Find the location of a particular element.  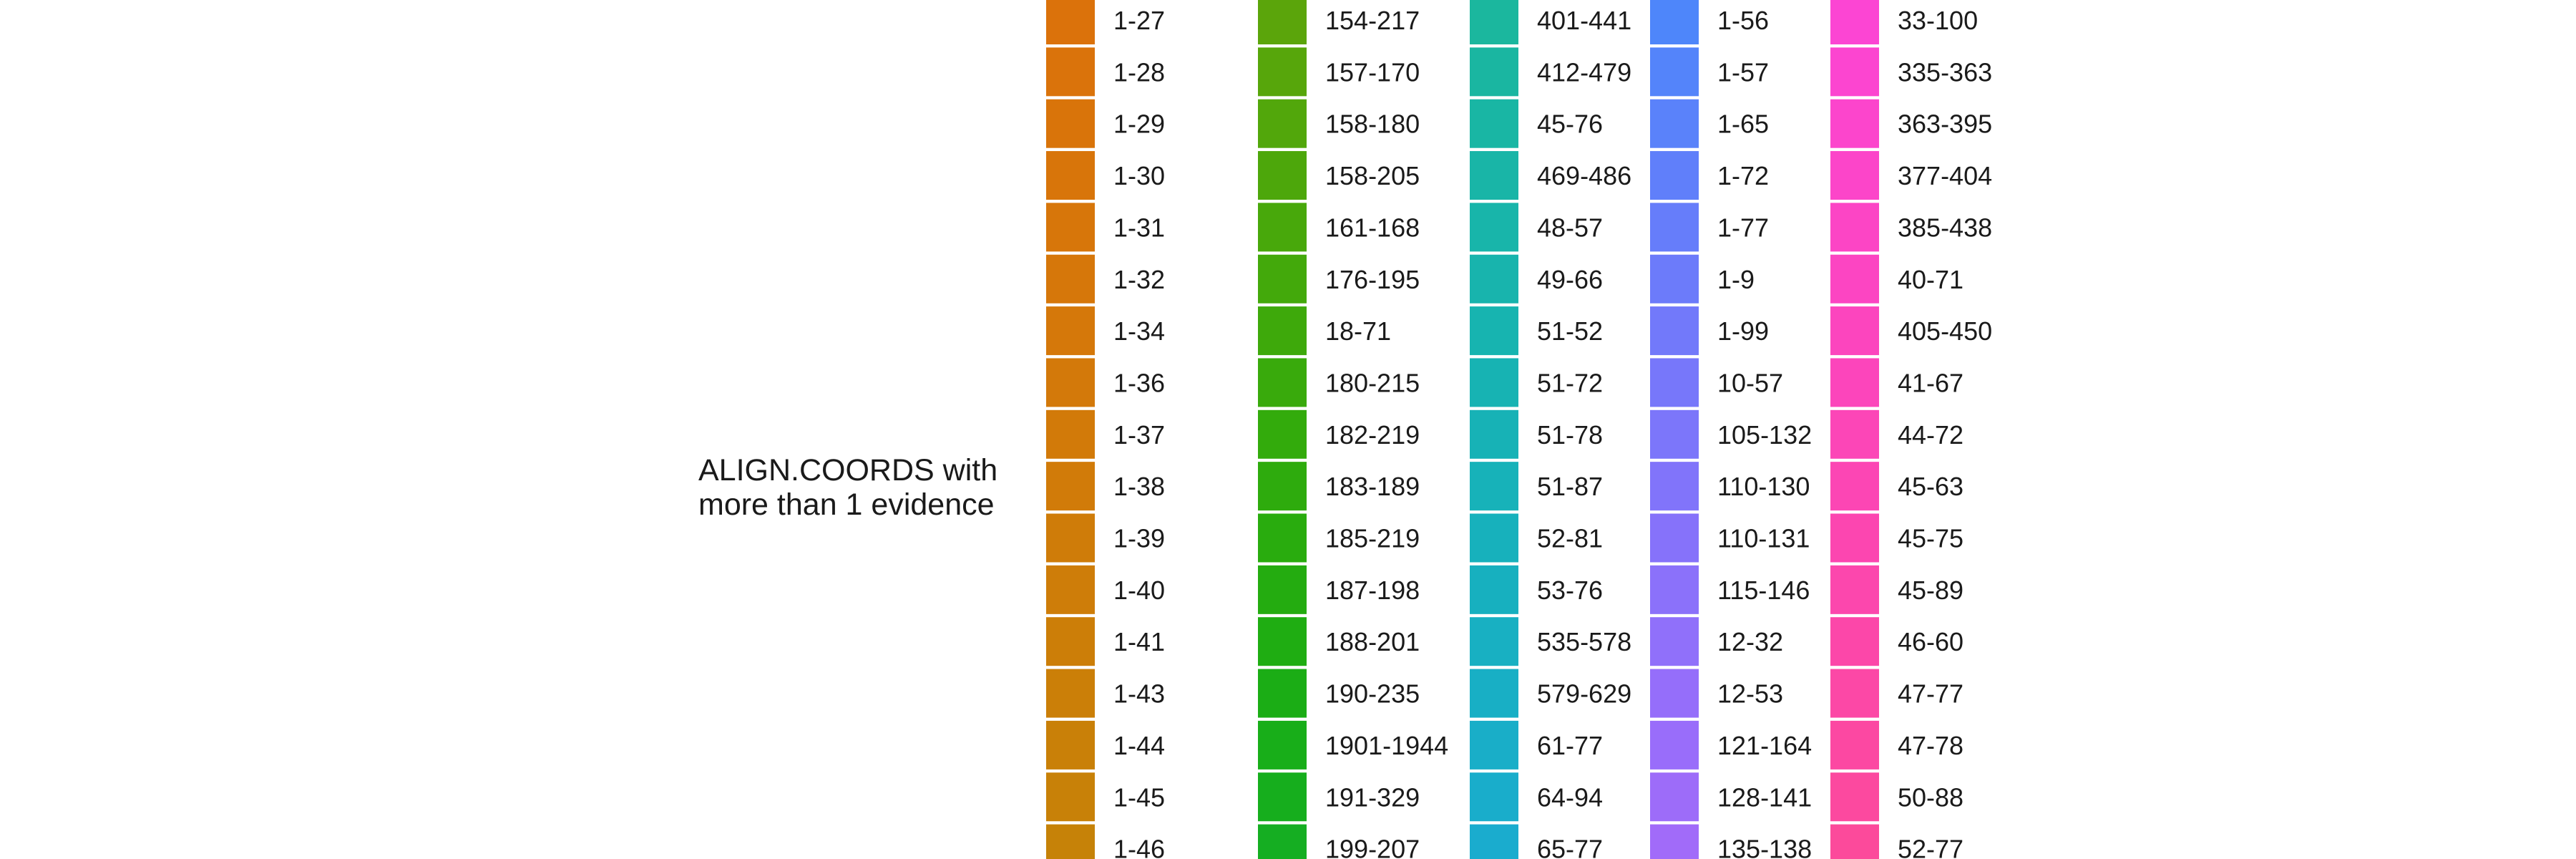

legend-entry: 47-78 is located at coordinates (1896, 745).